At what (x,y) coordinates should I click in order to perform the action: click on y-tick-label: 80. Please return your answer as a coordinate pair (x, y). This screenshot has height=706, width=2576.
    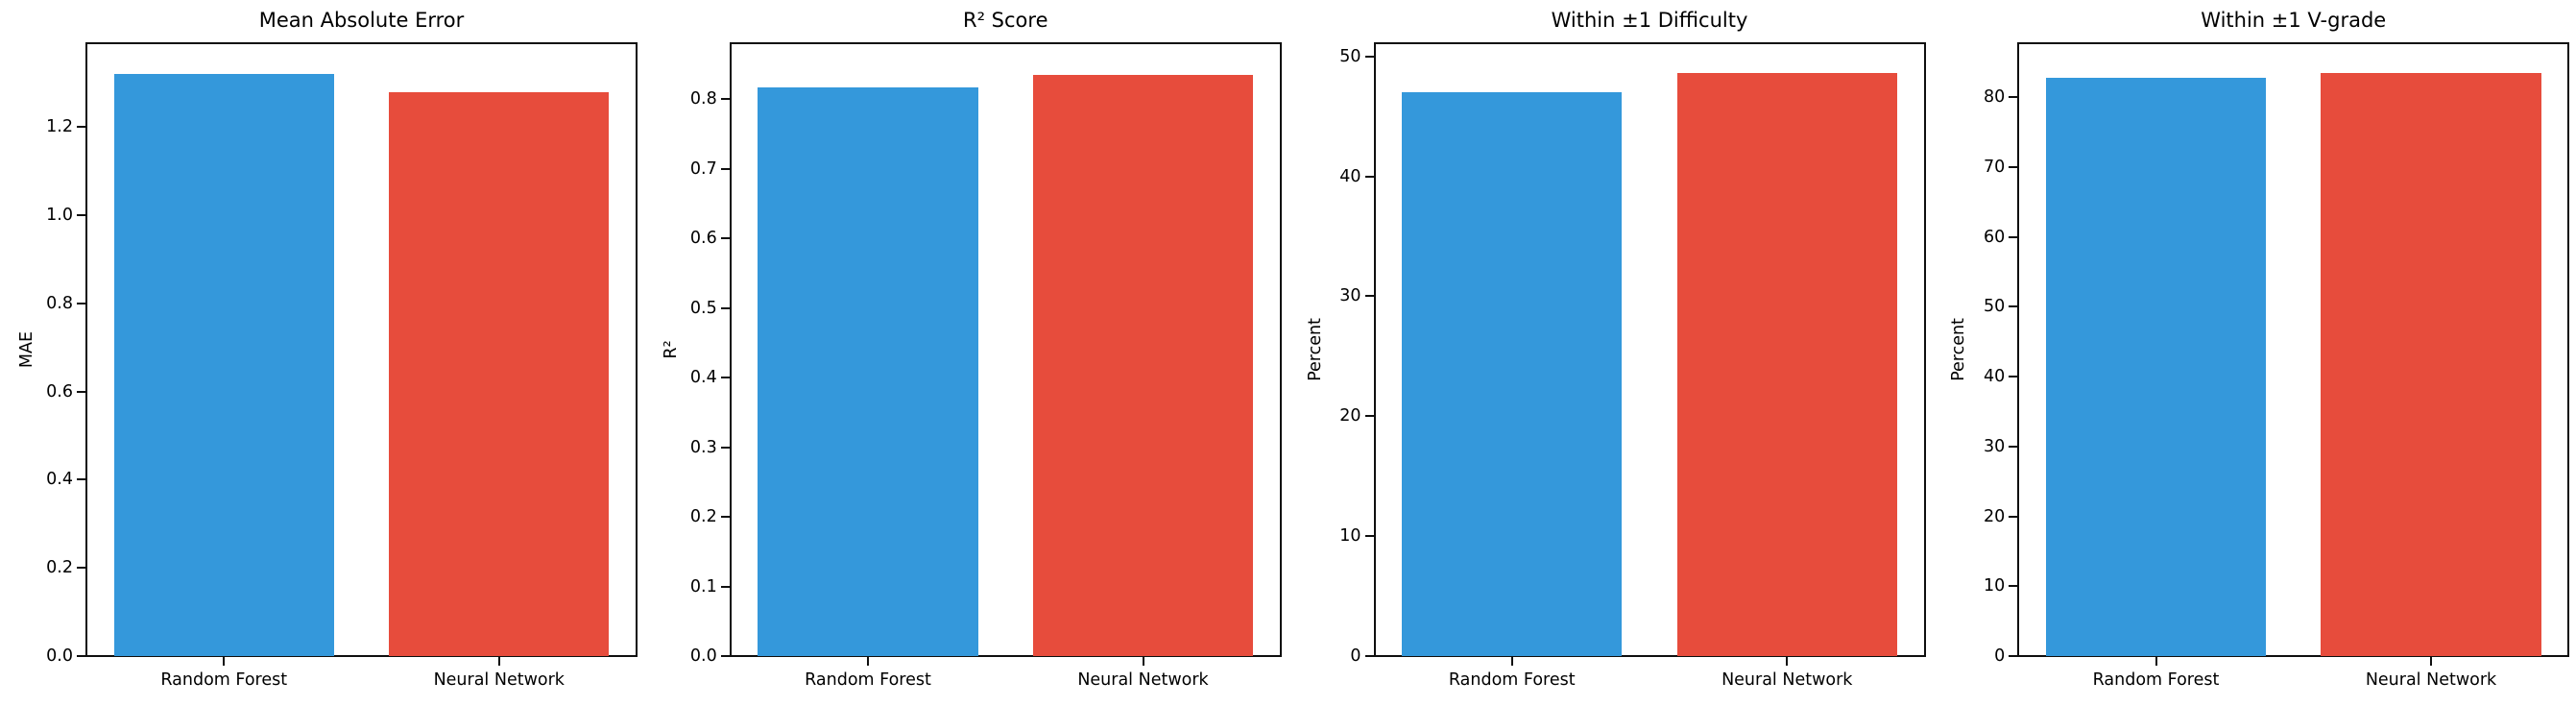
    Looking at the image, I should click on (1994, 97).